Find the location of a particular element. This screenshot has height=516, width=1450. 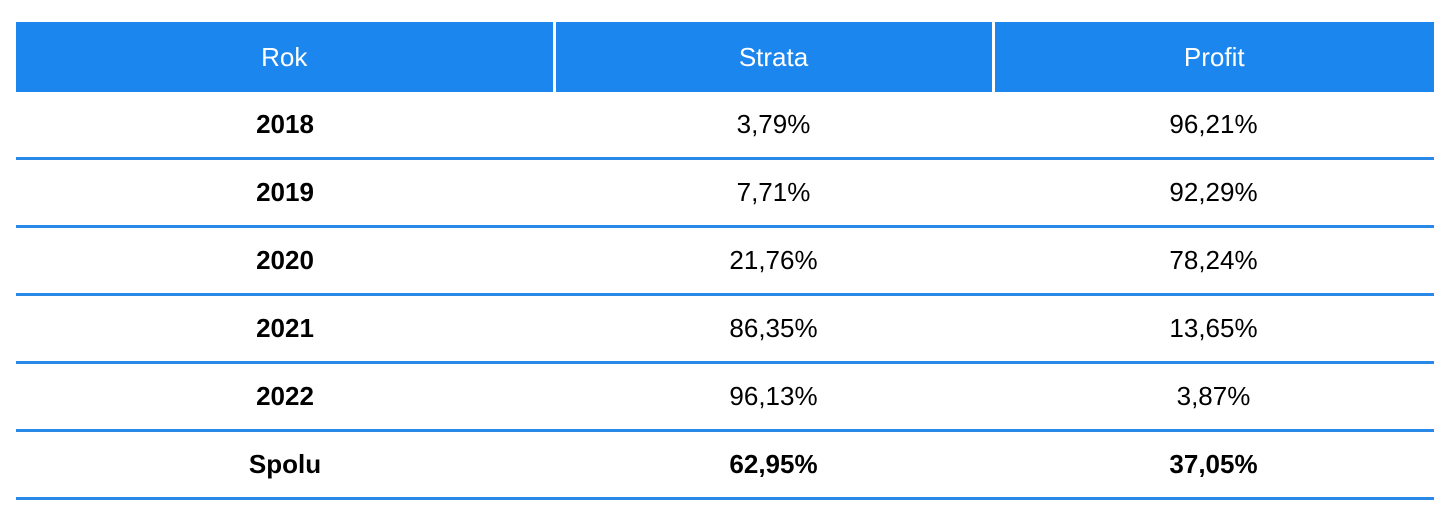

table-row: 2020 21,76% 78,24% is located at coordinates (725, 261).